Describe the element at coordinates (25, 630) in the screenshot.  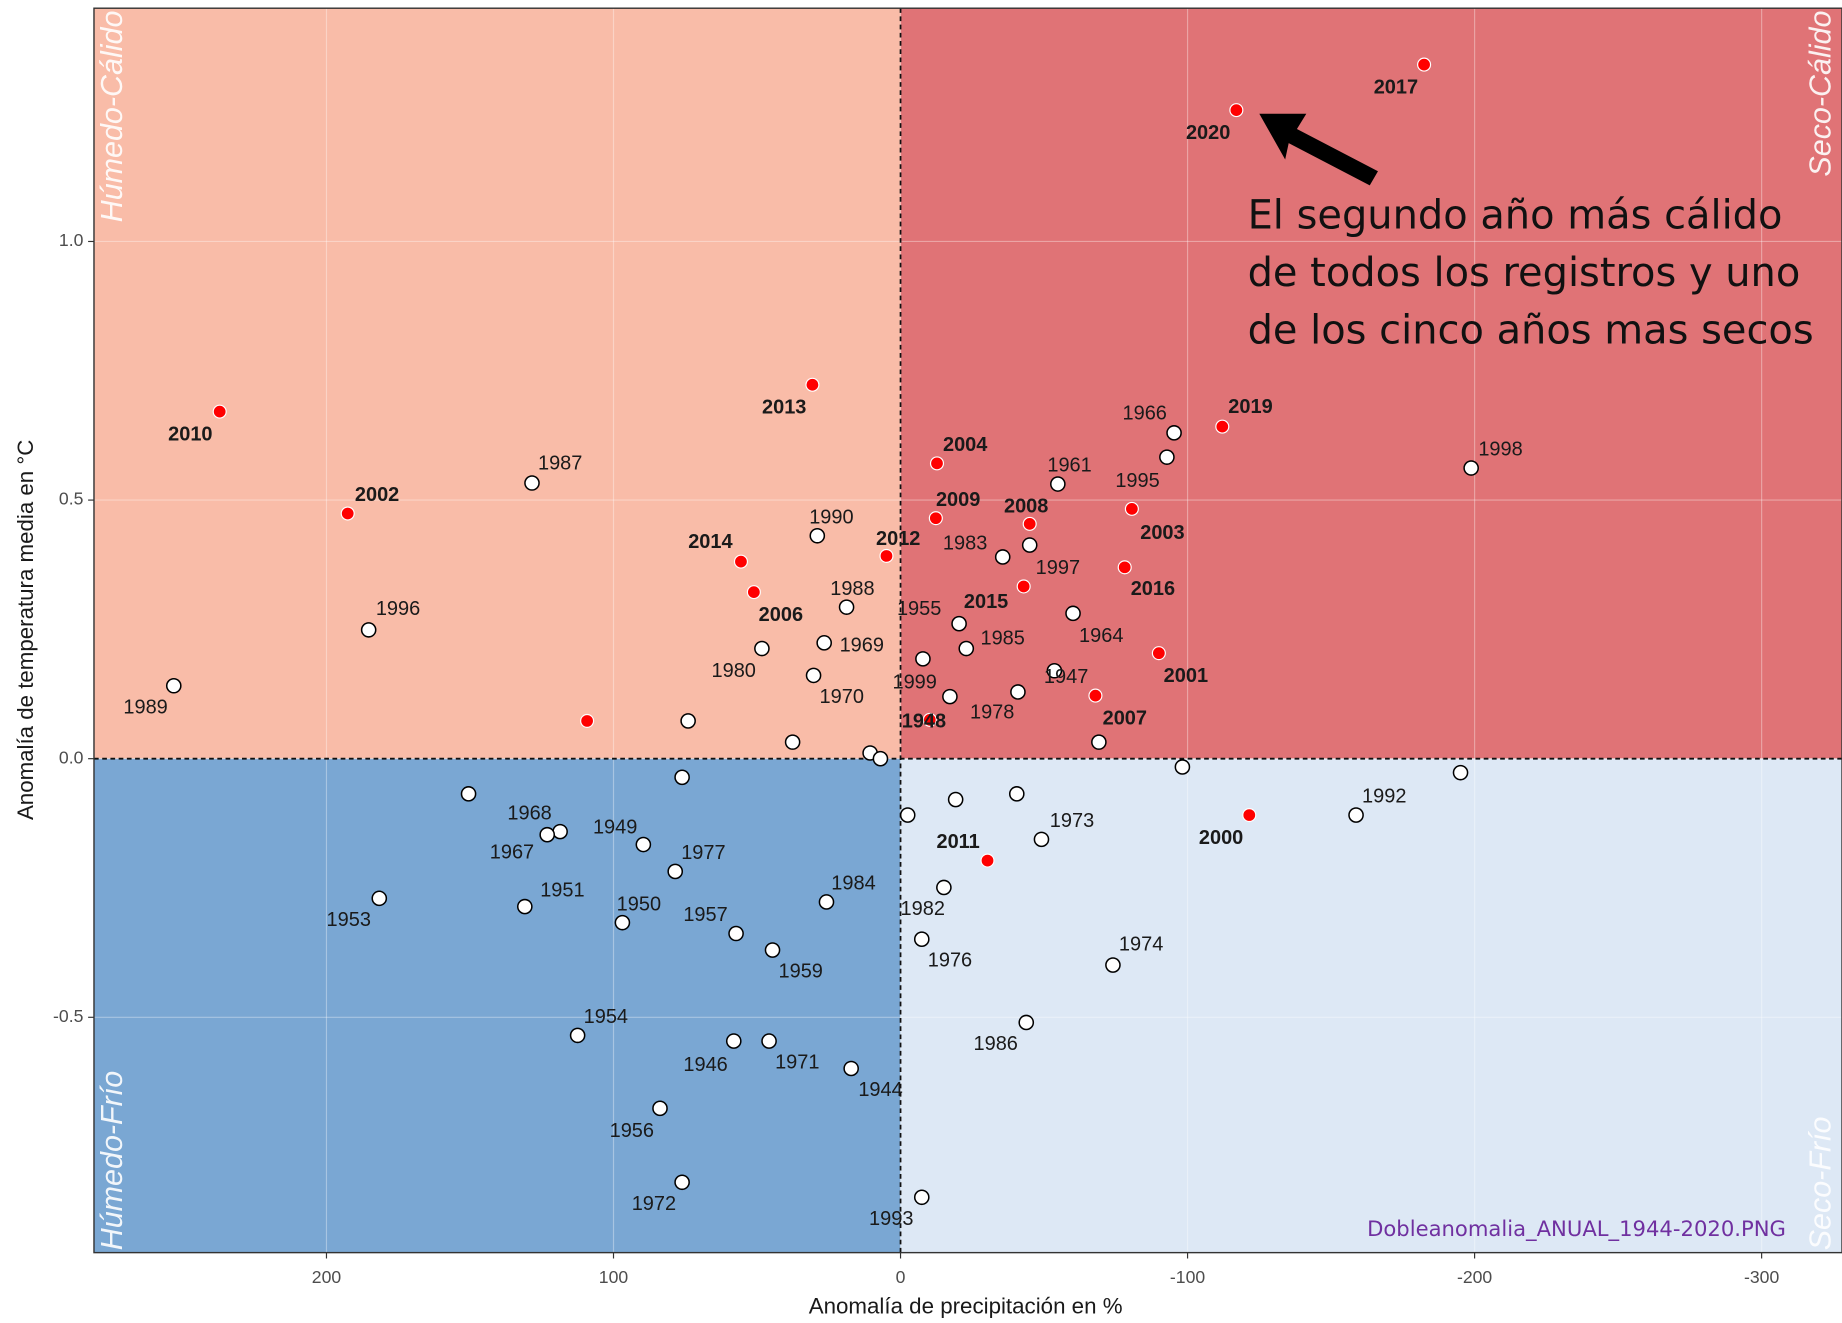
I see `y-axis-title: Anomalía de temperatura media en °C` at that location.